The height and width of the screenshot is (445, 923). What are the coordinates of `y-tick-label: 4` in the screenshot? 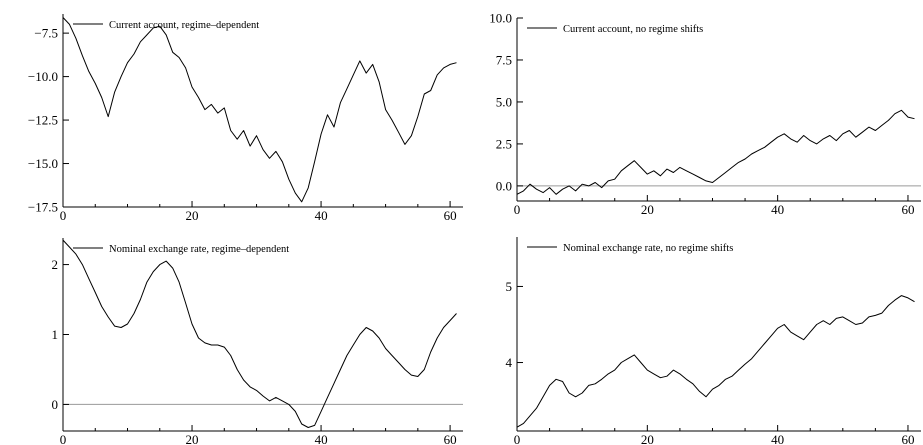 It's located at (509, 362).